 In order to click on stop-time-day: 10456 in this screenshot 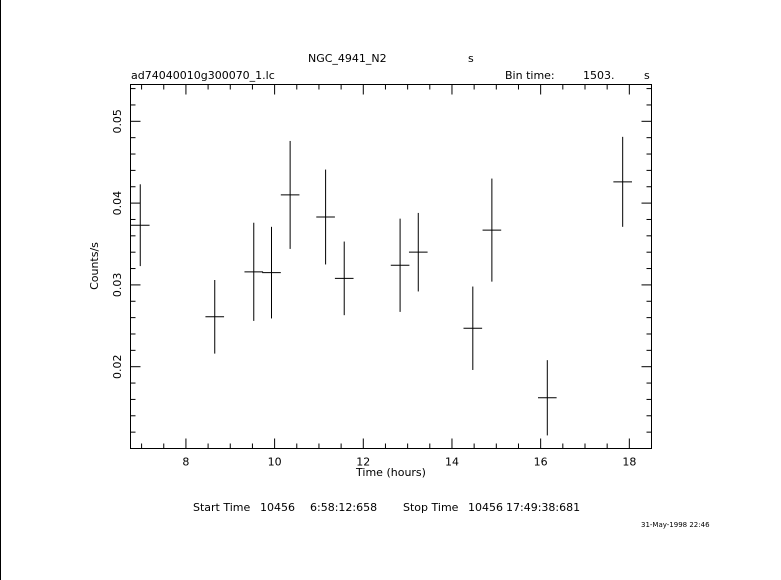, I will do `click(485, 507)`.